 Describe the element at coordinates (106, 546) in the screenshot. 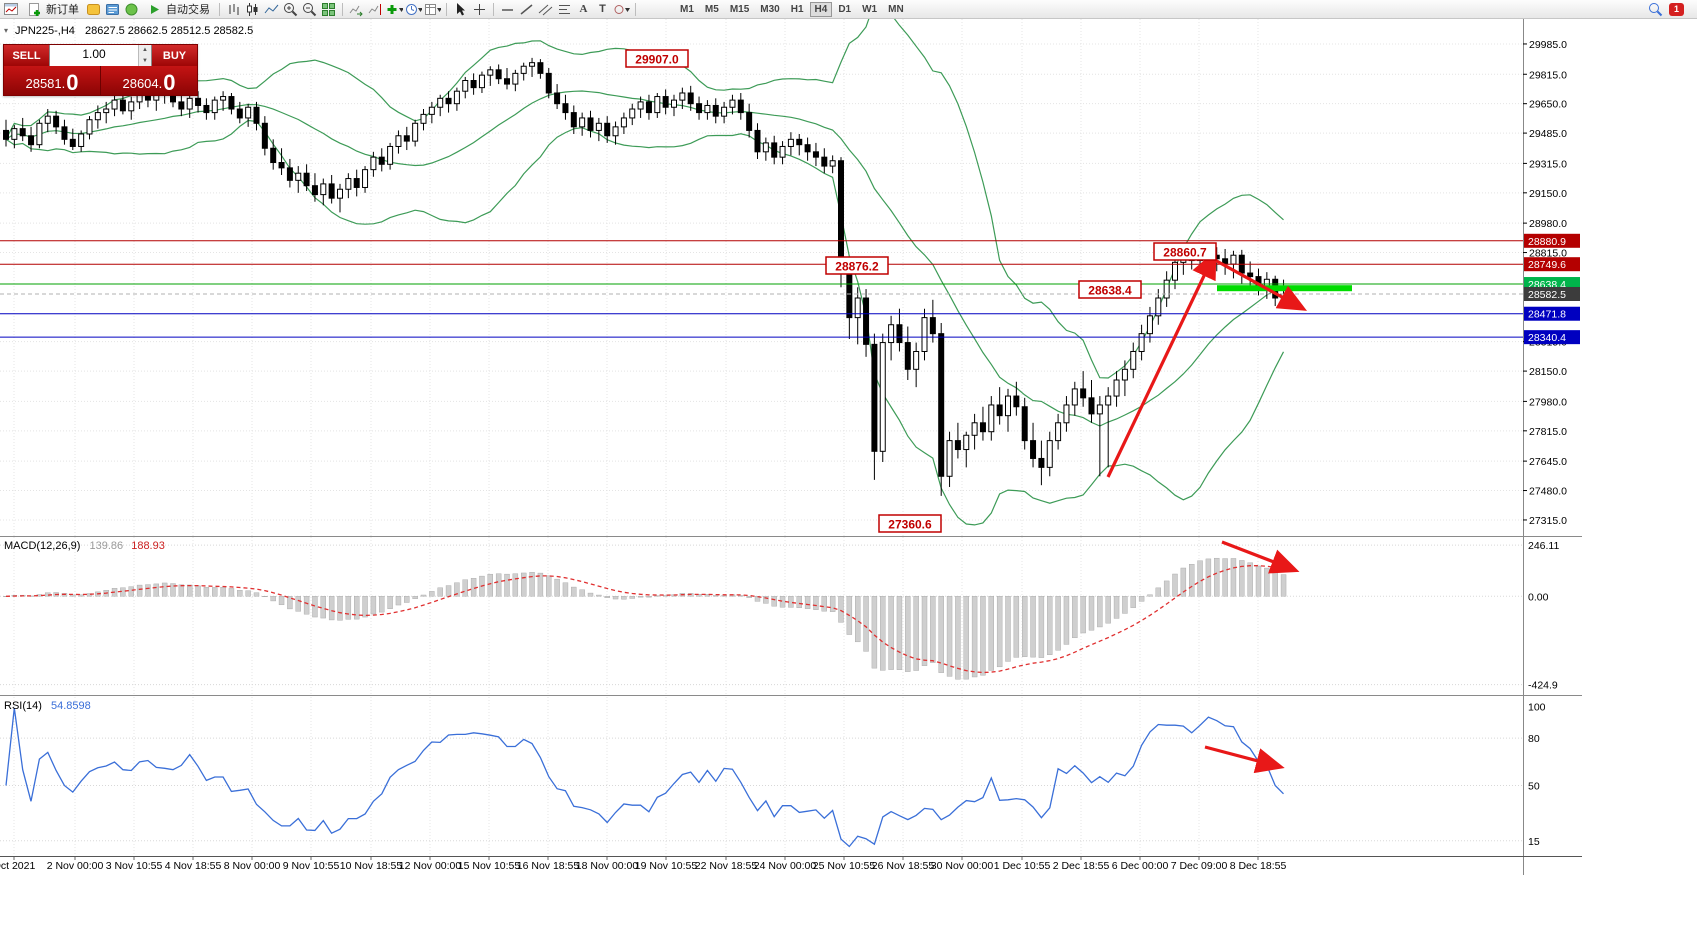

I see `macd-main-value: 139.86` at that location.